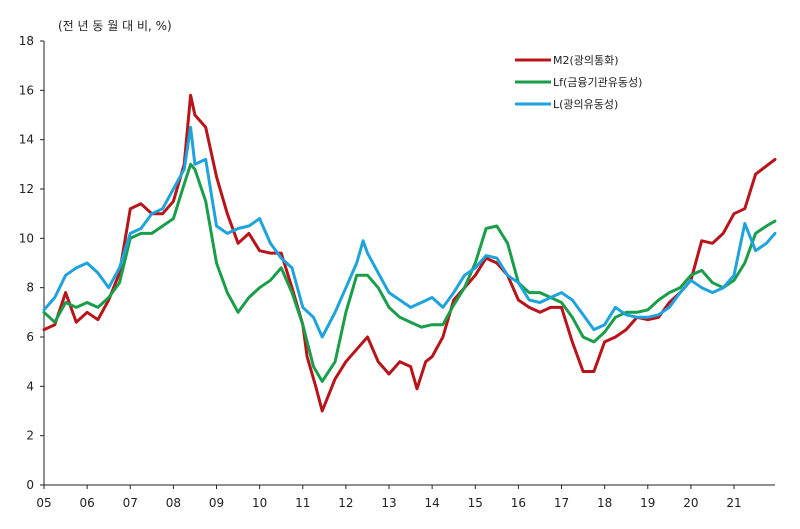  Describe the element at coordinates (216, 503) in the screenshot. I see `x-tick-label: 09` at that location.